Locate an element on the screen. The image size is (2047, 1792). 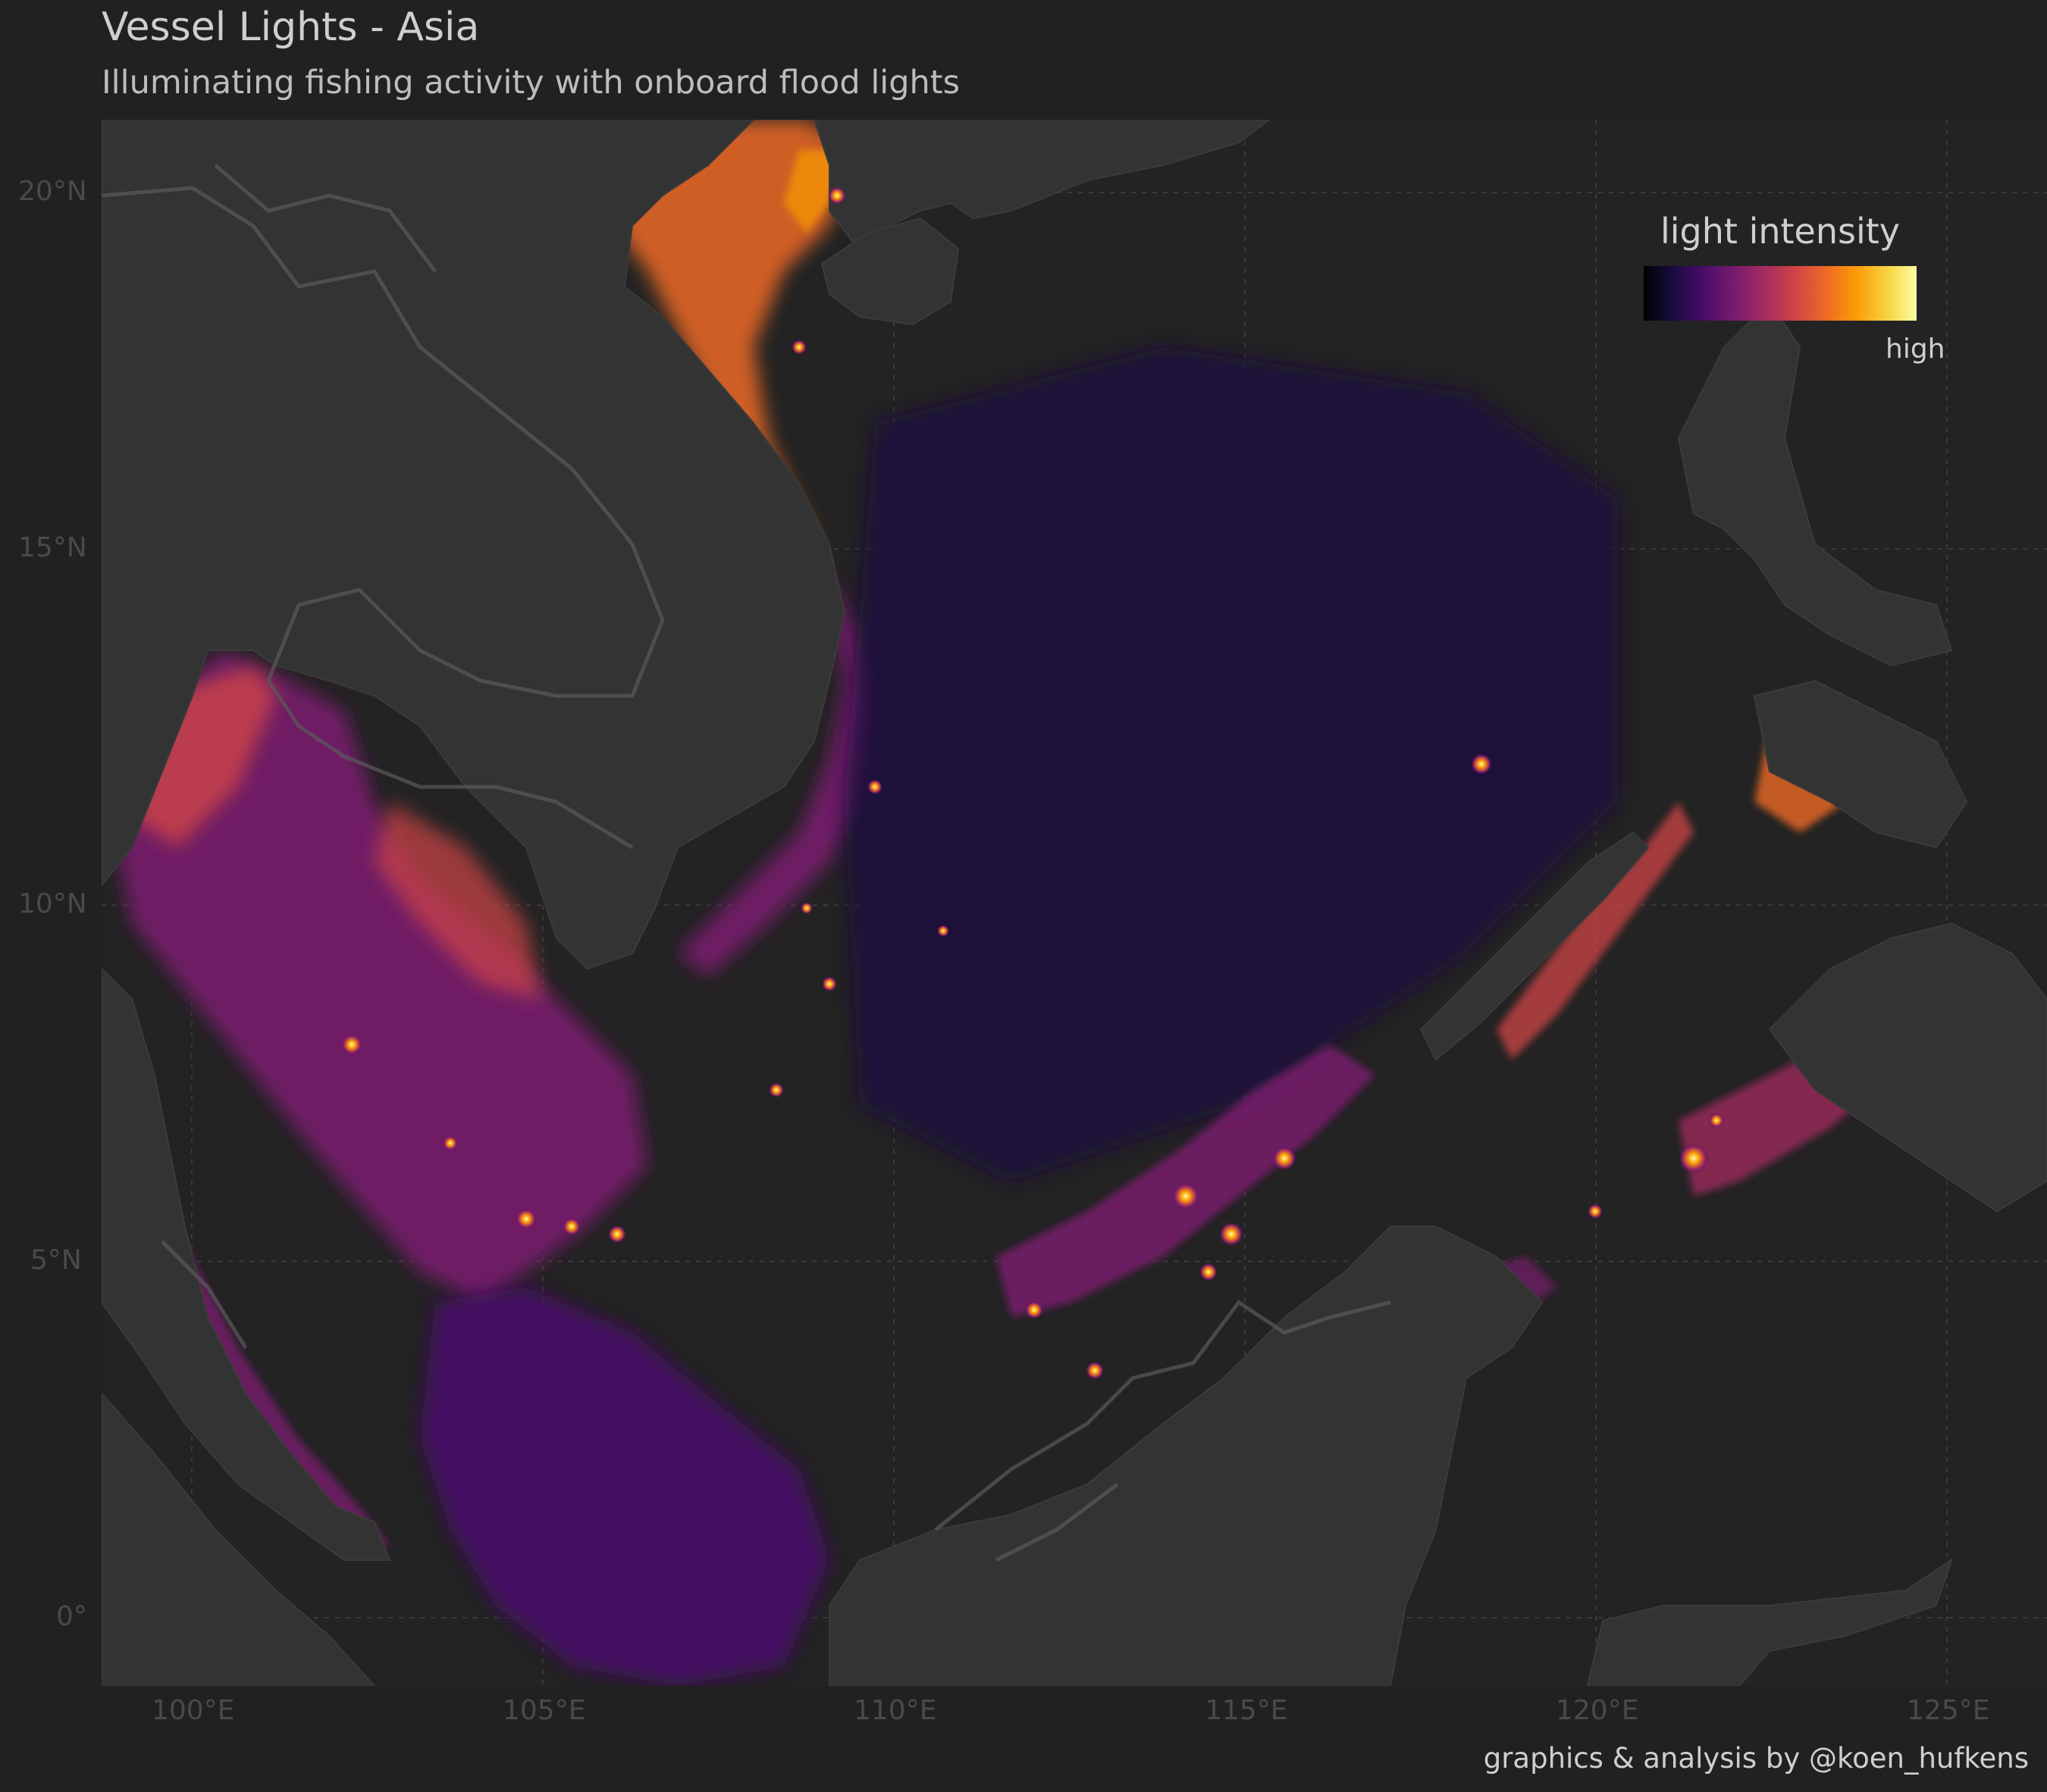
x-tick-label: 125°E is located at coordinates (1948, 1710).